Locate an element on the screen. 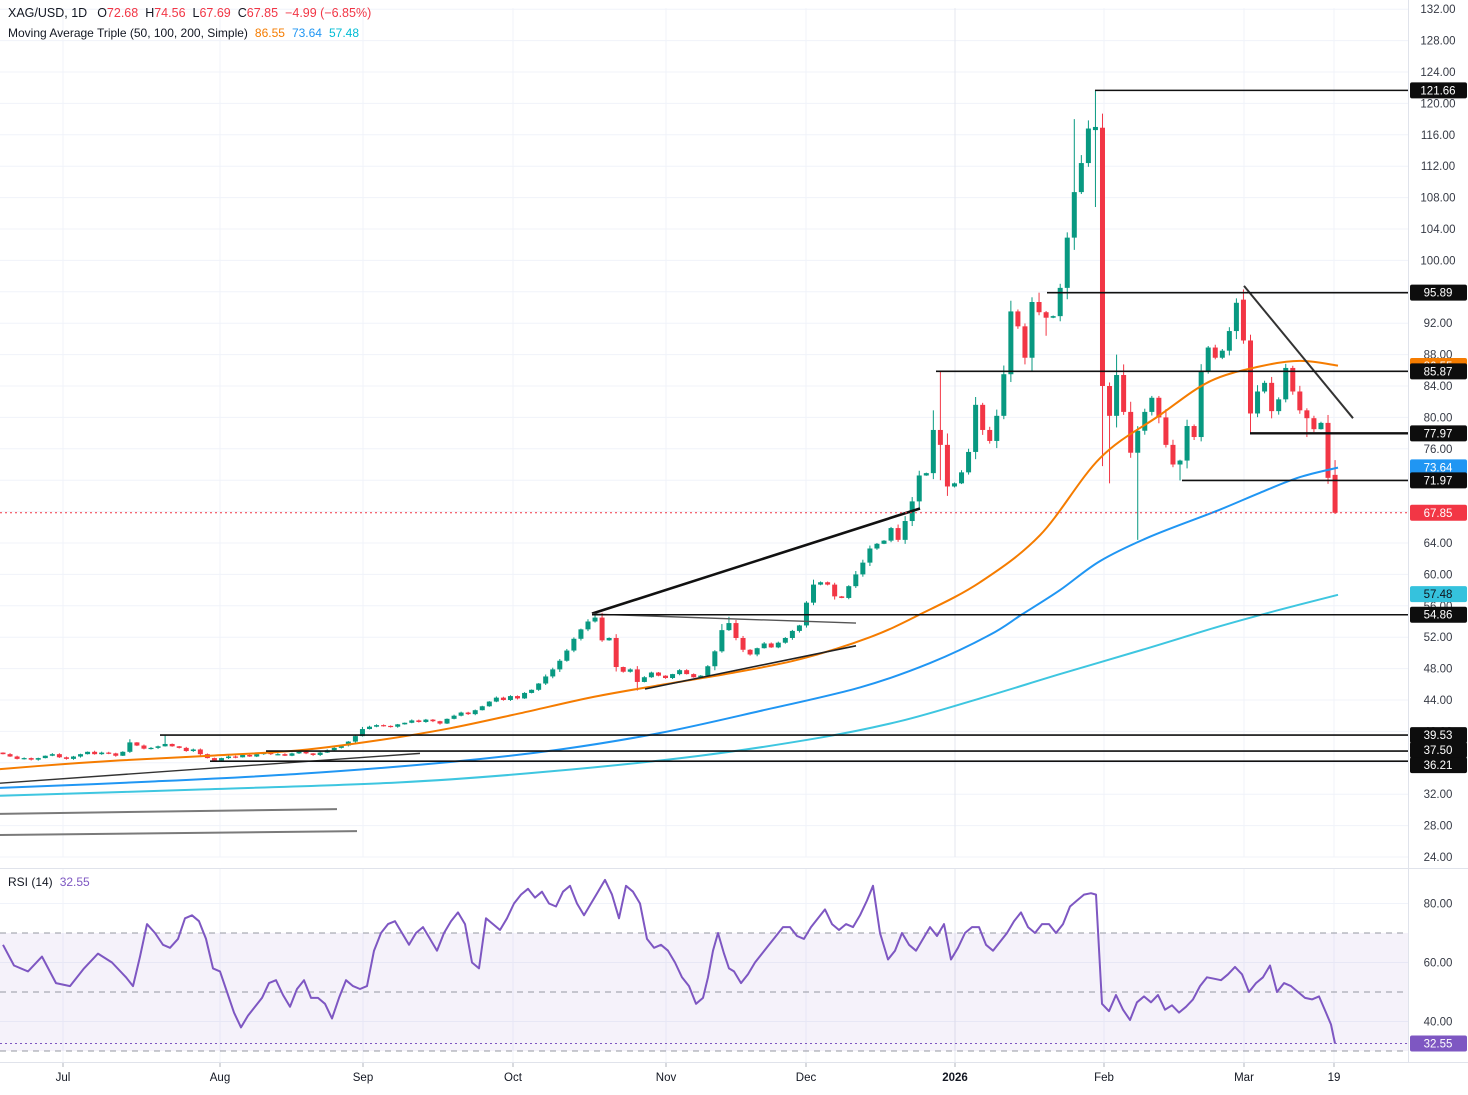  svg-text: Jul is located at coordinates (63, 1078).